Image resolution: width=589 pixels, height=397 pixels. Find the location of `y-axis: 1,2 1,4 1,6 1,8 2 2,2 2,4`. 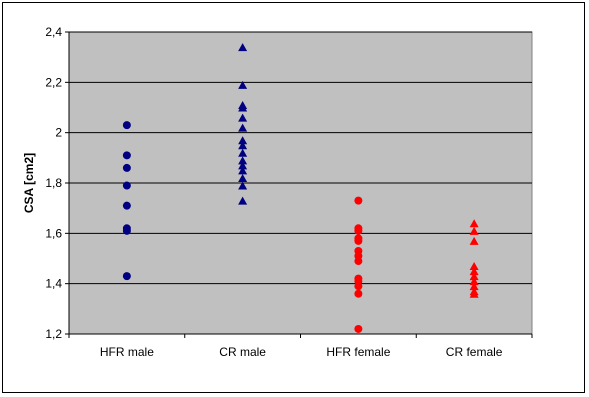

y-axis: 1,2 1,4 1,6 1,8 2 2,2 2,4 is located at coordinates (57, 183).